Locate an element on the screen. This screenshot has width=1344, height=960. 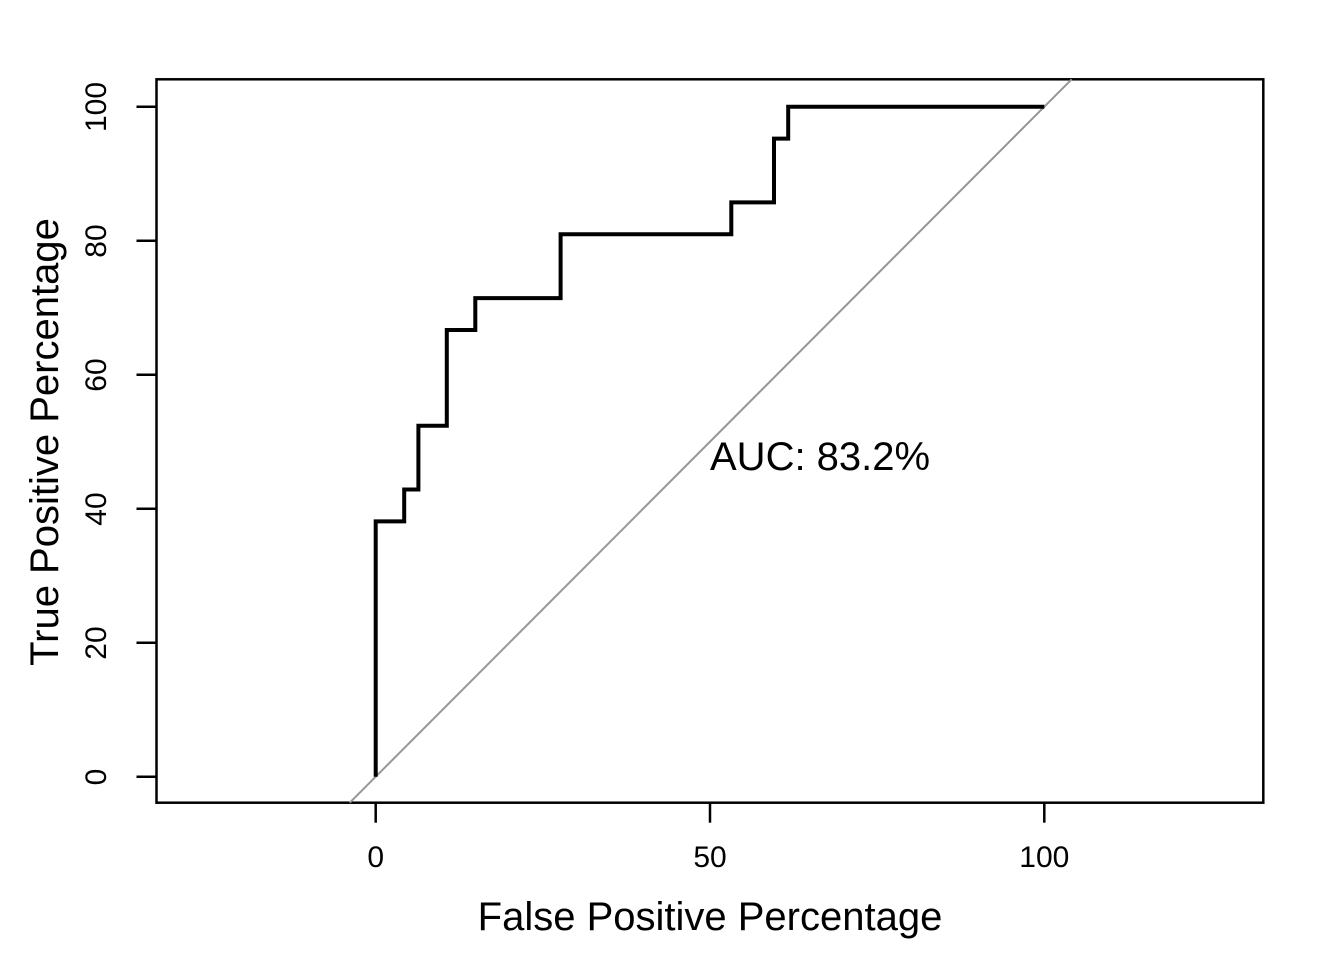
x-tick-label: 0 is located at coordinates (376, 857).